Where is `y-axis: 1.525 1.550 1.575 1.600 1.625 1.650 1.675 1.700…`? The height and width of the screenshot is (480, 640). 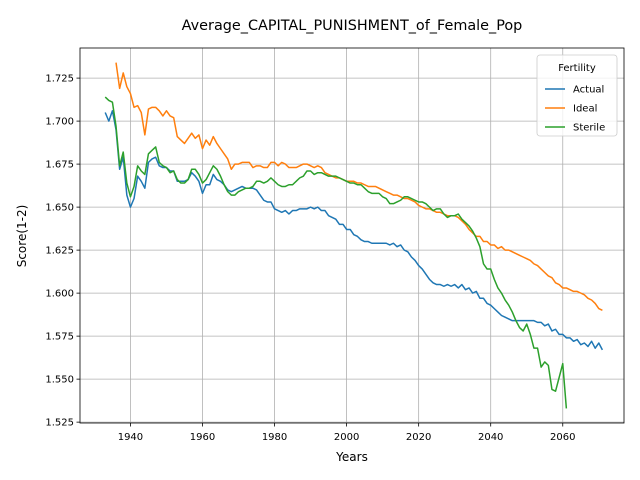 y-axis: 1.525 1.550 1.575 1.600 1.625 1.650 1.675 1.700… is located at coordinates (62, 251).